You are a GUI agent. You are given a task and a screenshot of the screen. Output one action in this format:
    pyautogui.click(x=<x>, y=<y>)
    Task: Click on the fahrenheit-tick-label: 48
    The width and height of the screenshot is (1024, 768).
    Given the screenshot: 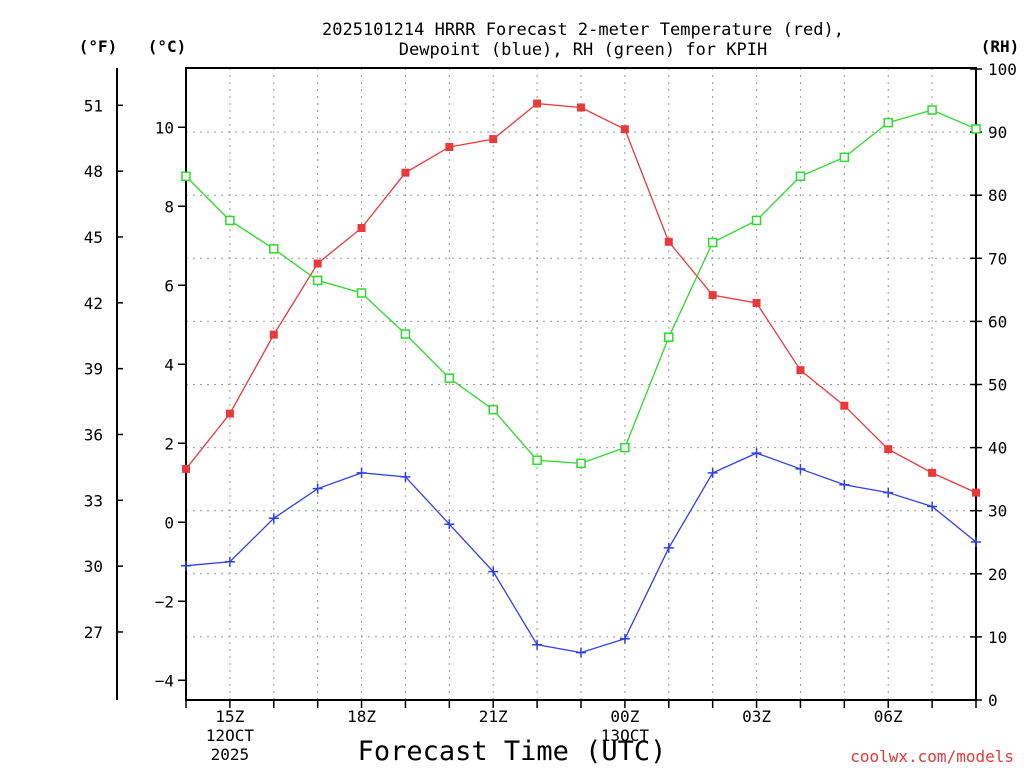 What is the action you would take?
    pyautogui.click(x=93, y=171)
    